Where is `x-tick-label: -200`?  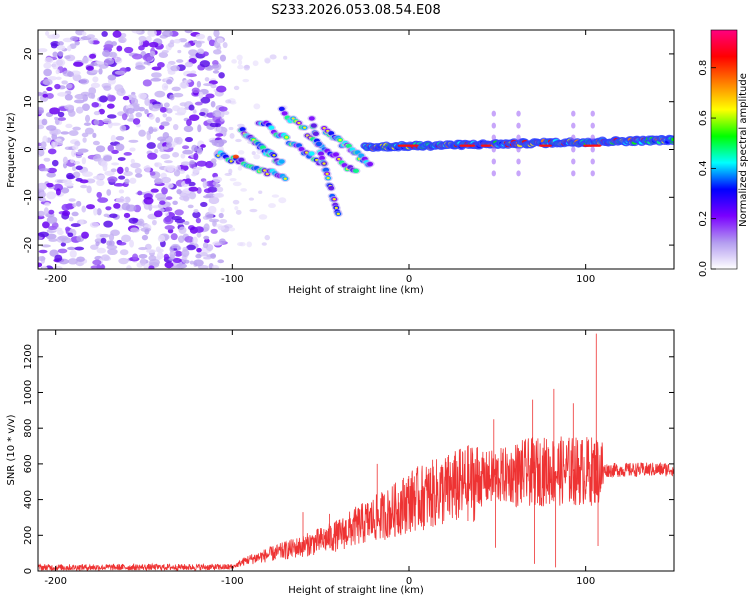
x-tick-label: -200 is located at coordinates (55, 279).